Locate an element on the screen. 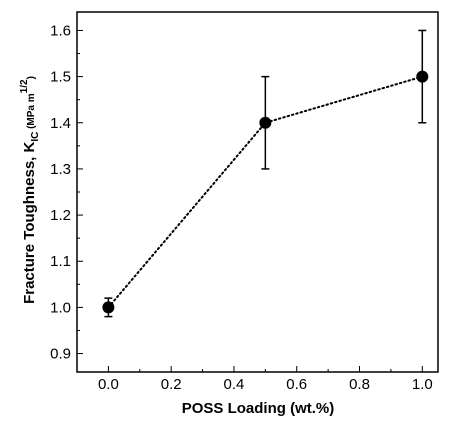  y-axis-label-unit-close: ) is located at coordinates (31, 77).